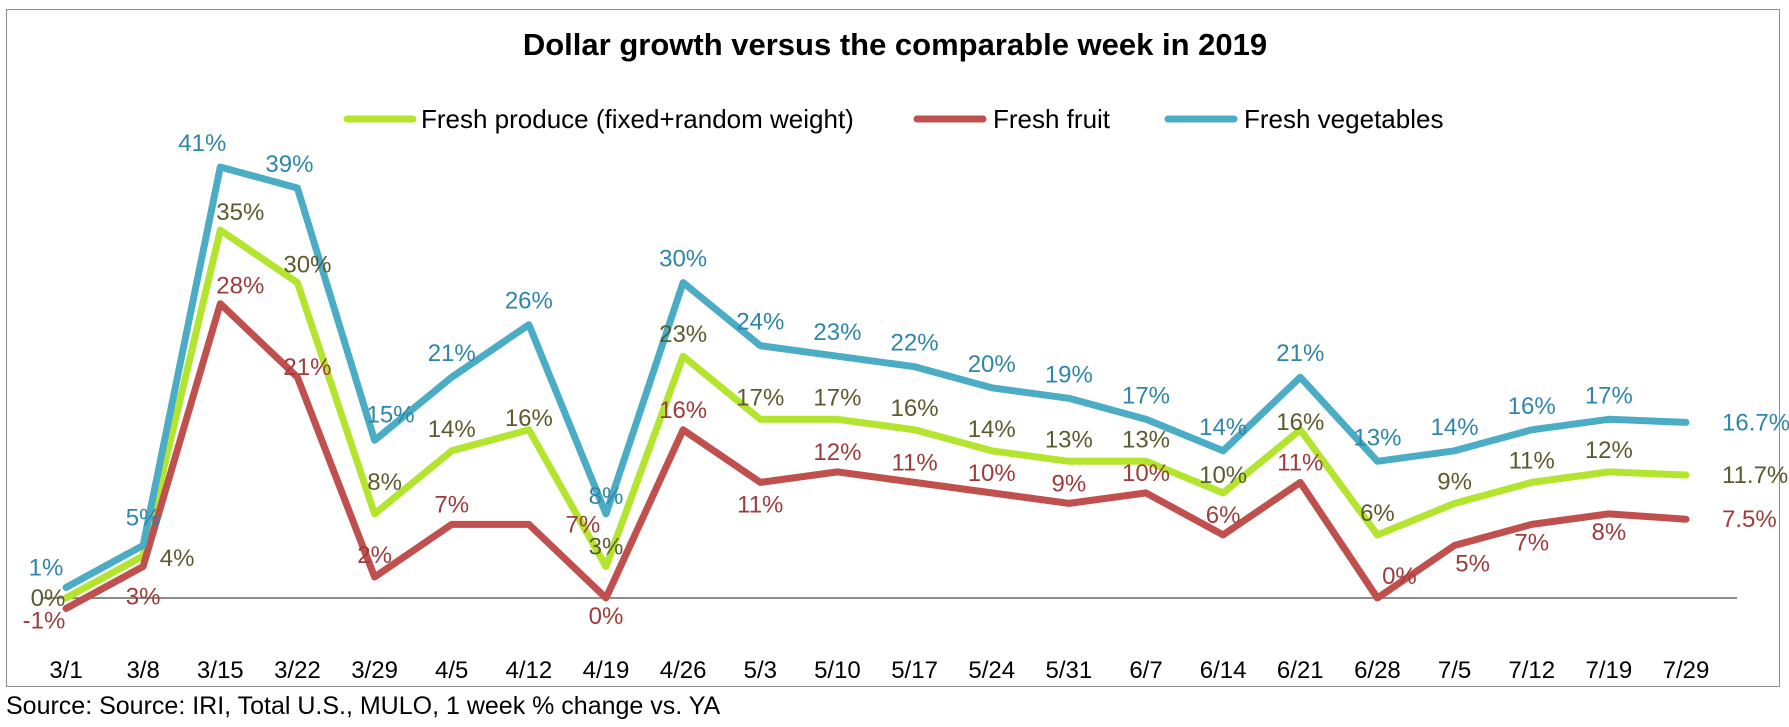 The width and height of the screenshot is (1789, 727). What do you see at coordinates (1068, 670) in the screenshot?
I see `x-tick-label: 5/31` at bounding box center [1068, 670].